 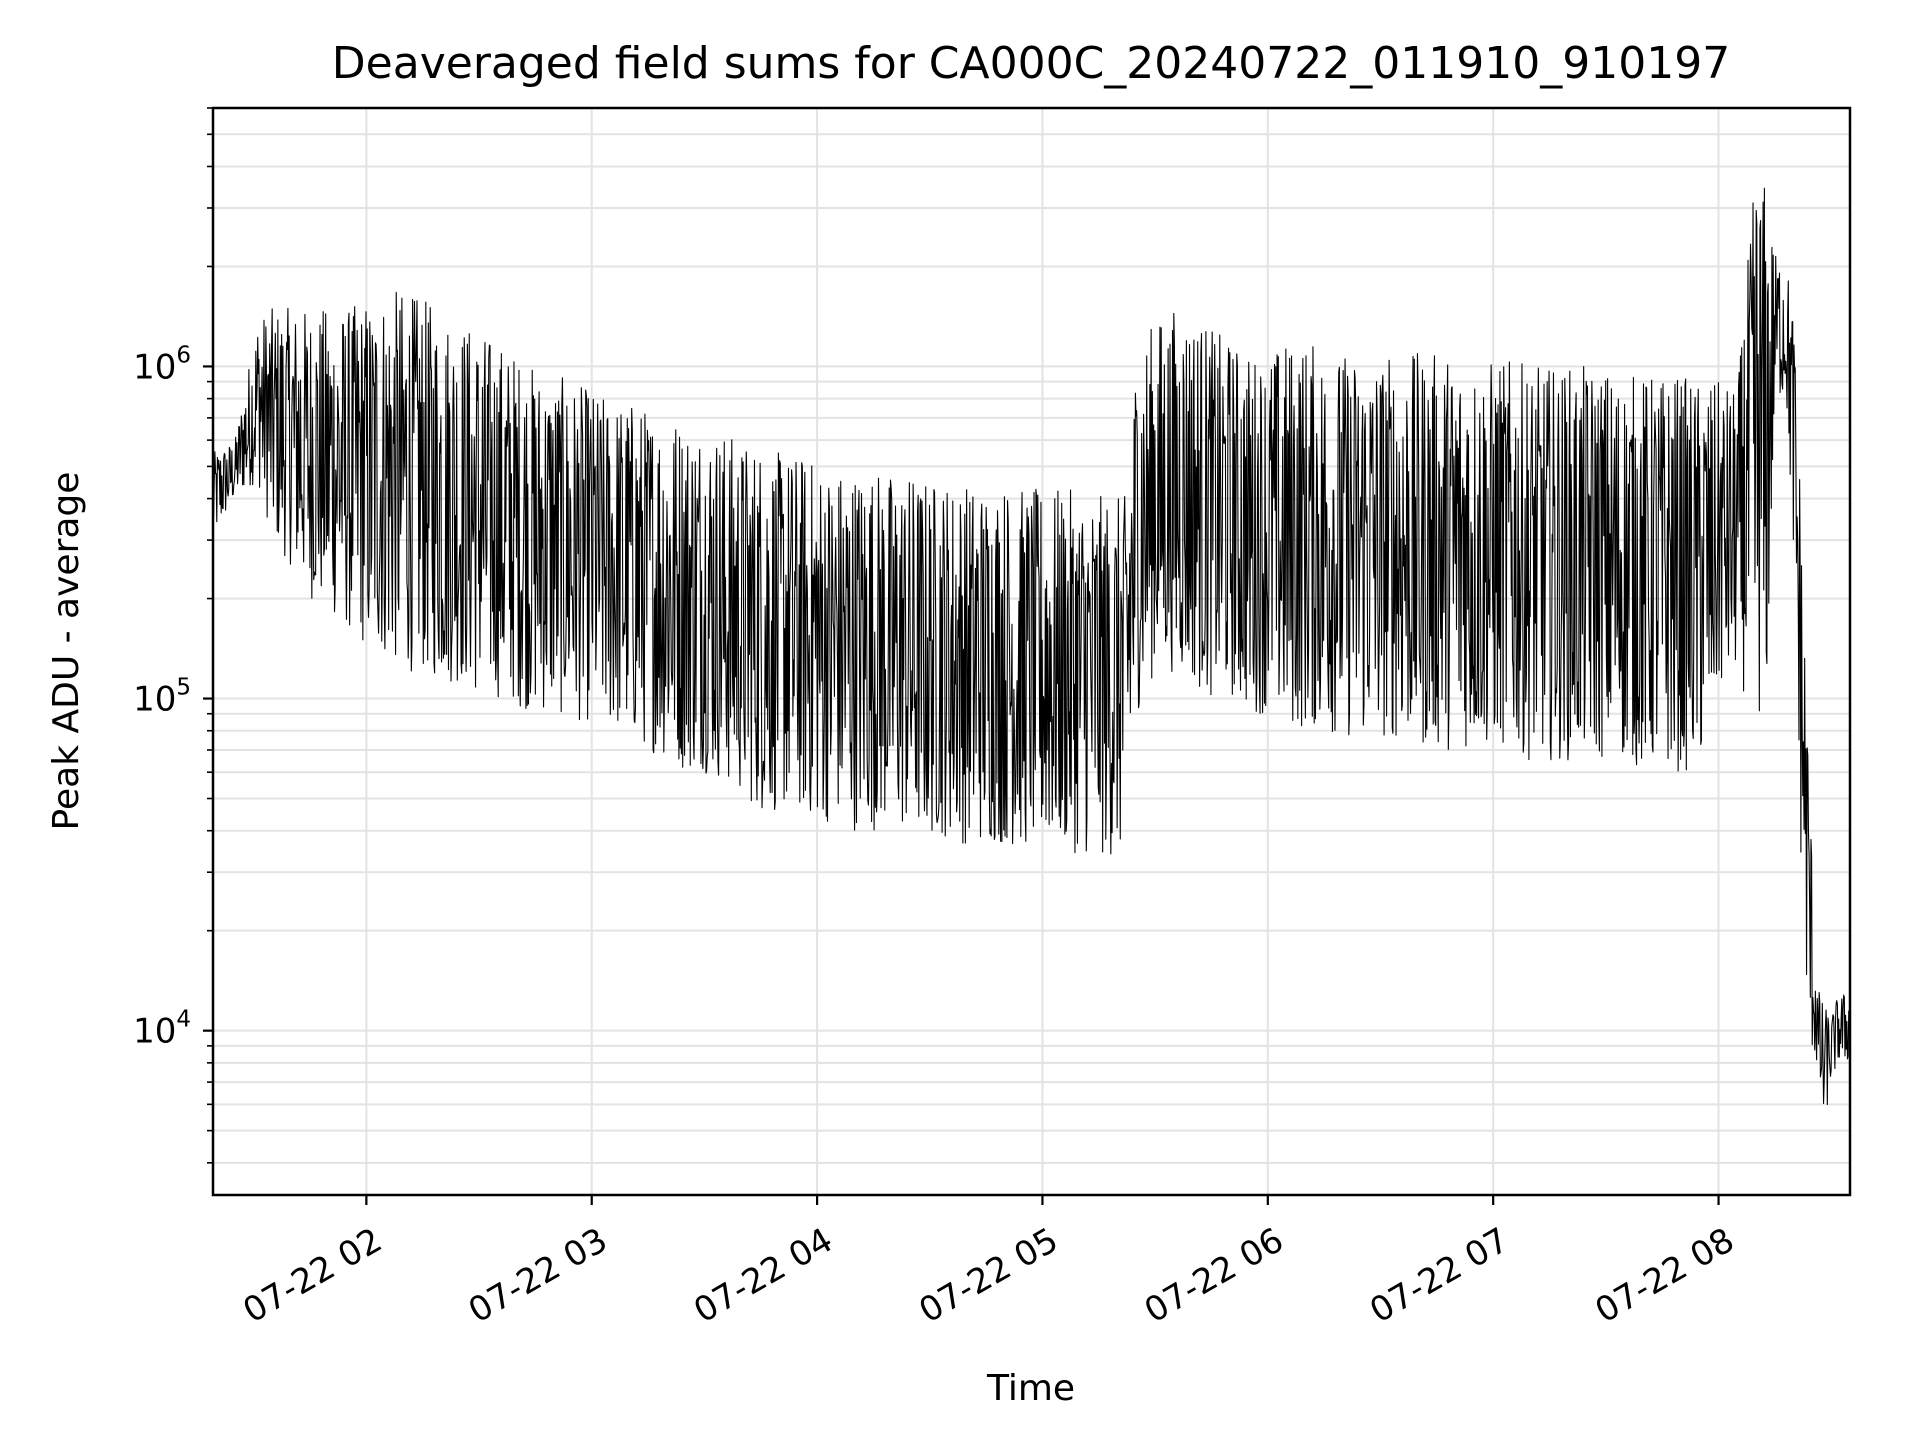 I want to click on y-tick-label: 10⁶, so click(x=162, y=364).